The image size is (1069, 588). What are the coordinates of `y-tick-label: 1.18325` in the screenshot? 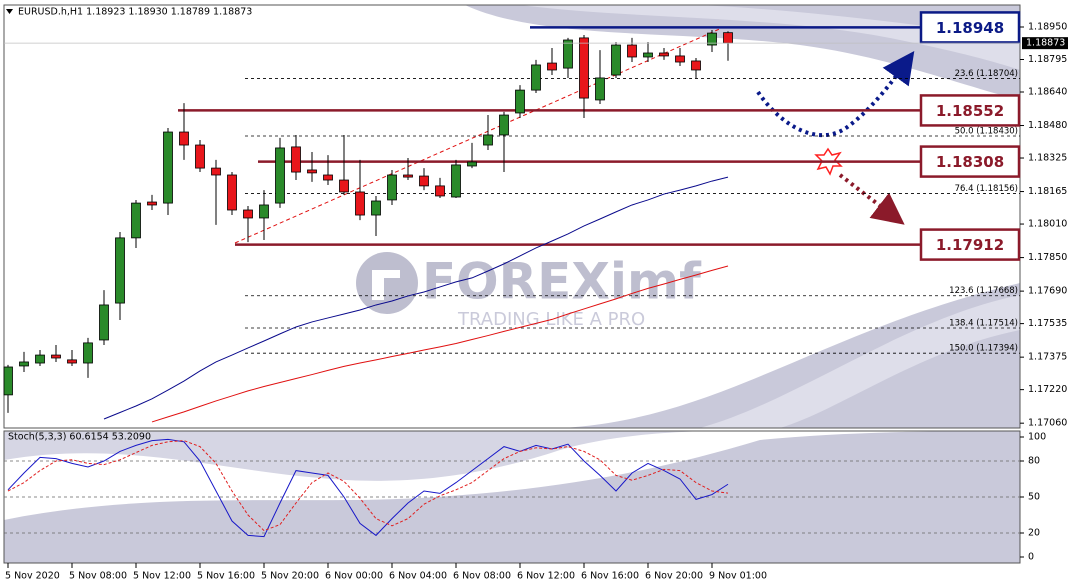 It's located at (1047, 158).